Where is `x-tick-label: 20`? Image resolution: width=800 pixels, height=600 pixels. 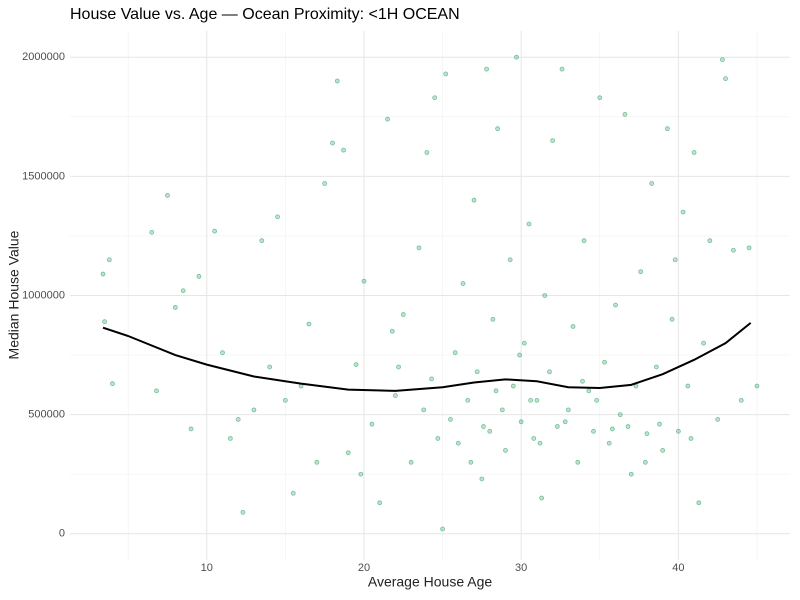
x-tick-label: 20 is located at coordinates (364, 568).